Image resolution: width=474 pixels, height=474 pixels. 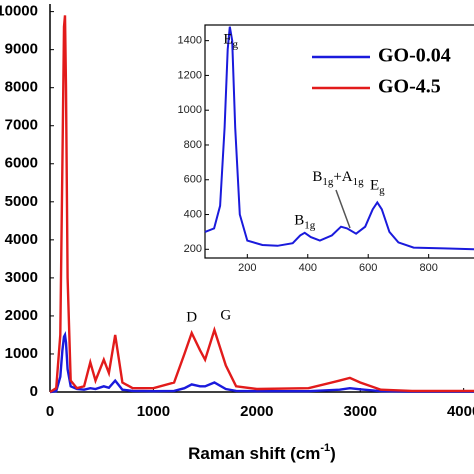 What do you see at coordinates (247, 268) in the screenshot?
I see `x-tick-label: 200` at bounding box center [247, 268].